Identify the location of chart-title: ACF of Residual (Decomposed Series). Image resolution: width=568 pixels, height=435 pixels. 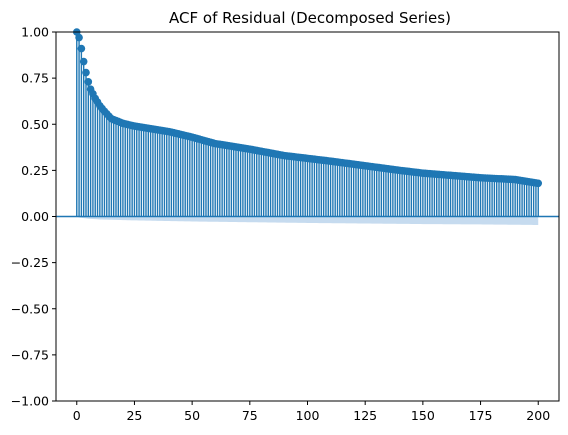
(310, 18).